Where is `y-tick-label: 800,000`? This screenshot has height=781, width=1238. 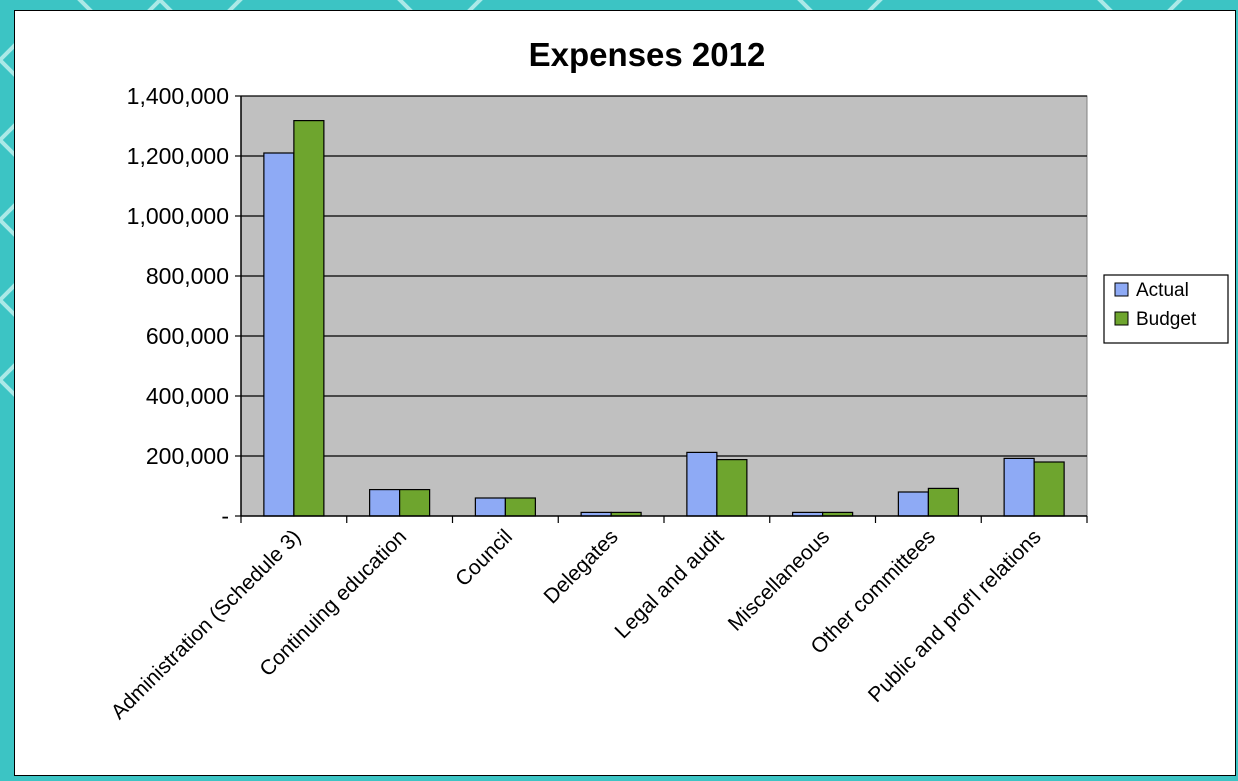 y-tick-label: 800,000 is located at coordinates (187, 276).